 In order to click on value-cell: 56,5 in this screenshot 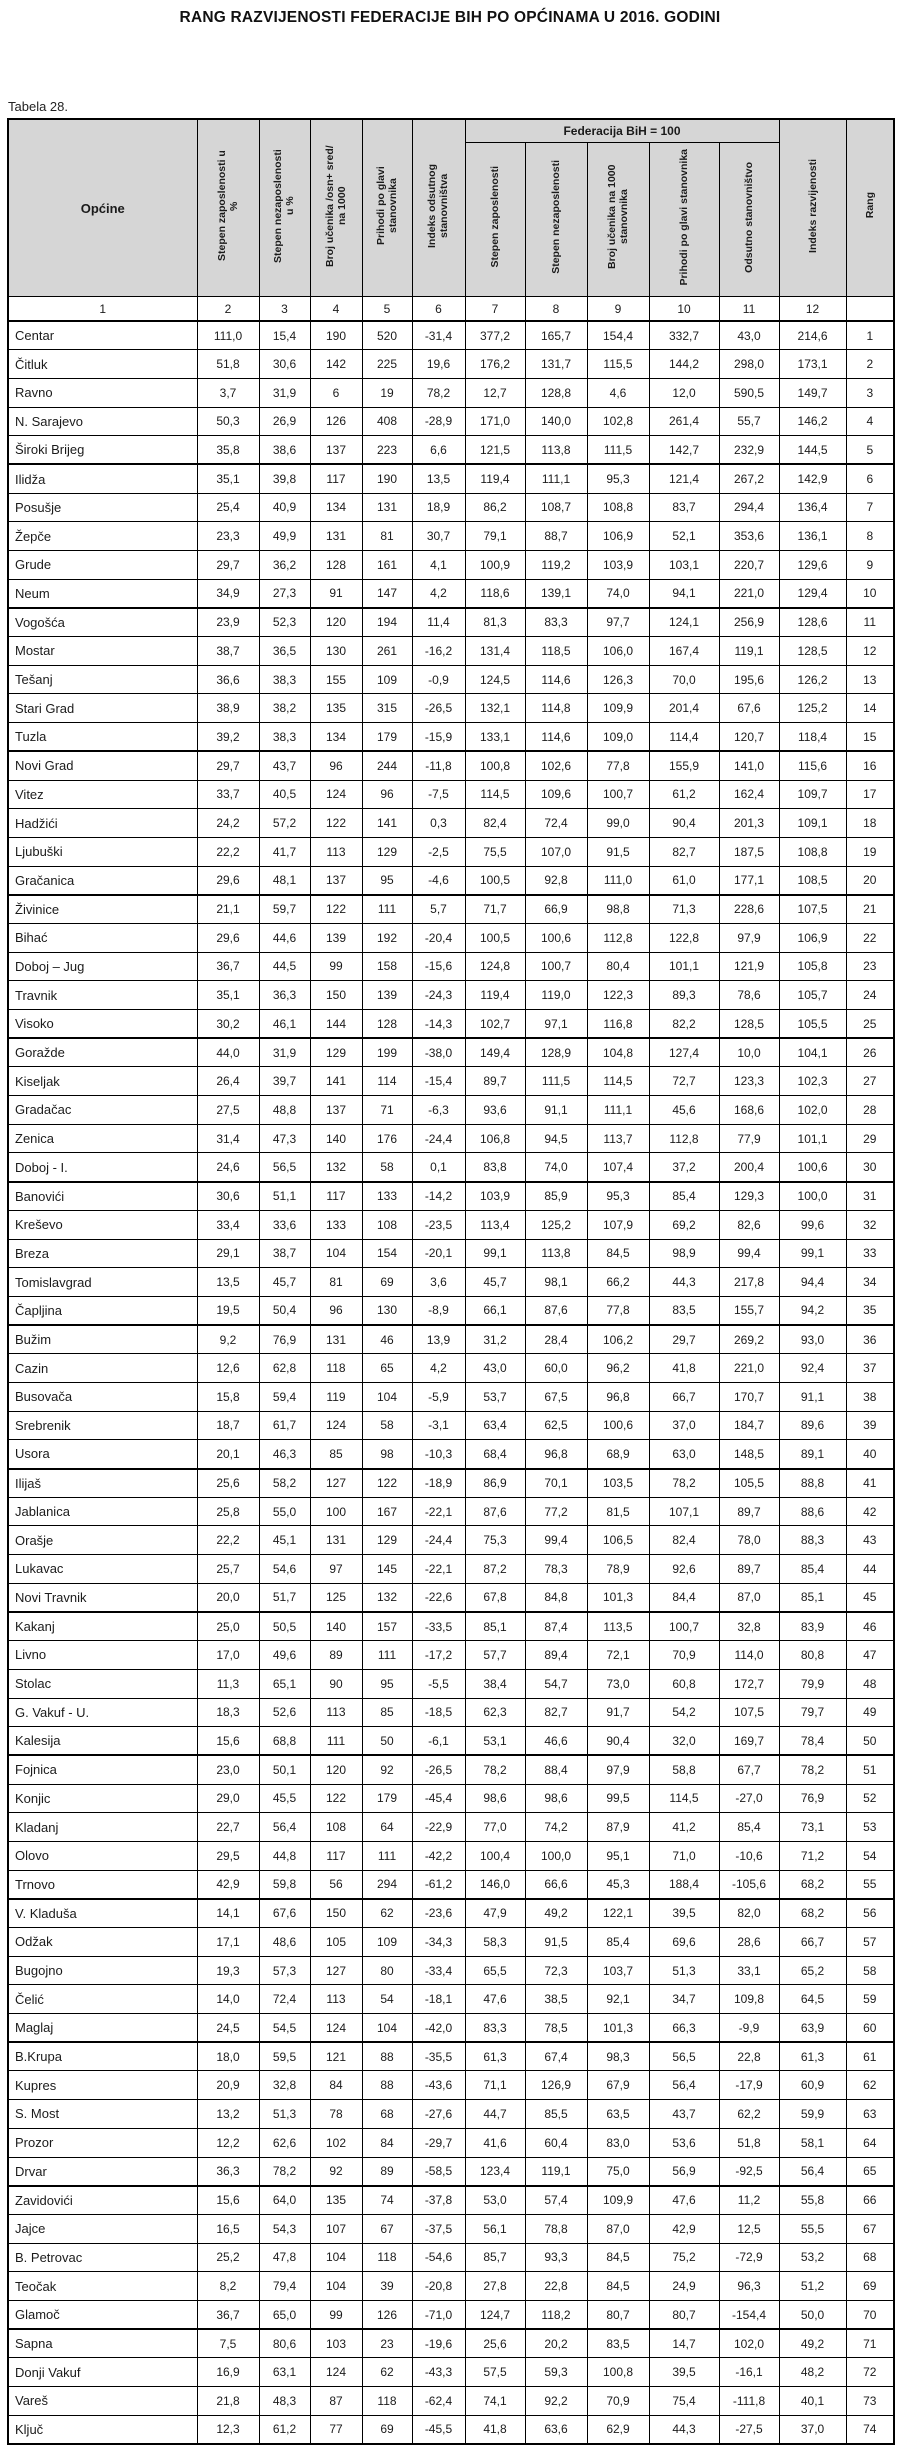, I will do `click(684, 2056)`.